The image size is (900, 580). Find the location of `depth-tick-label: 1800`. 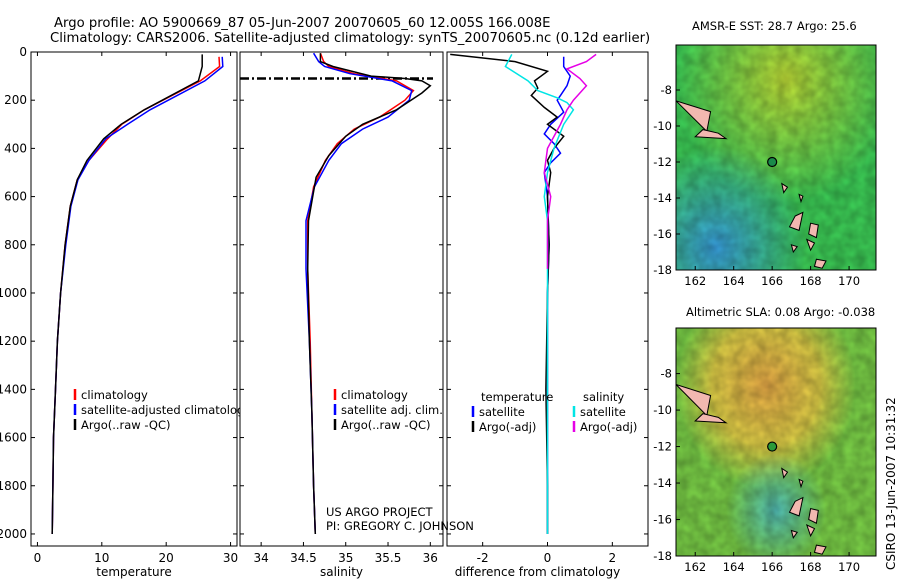

depth-tick-label: 1800 is located at coordinates (13, 486).